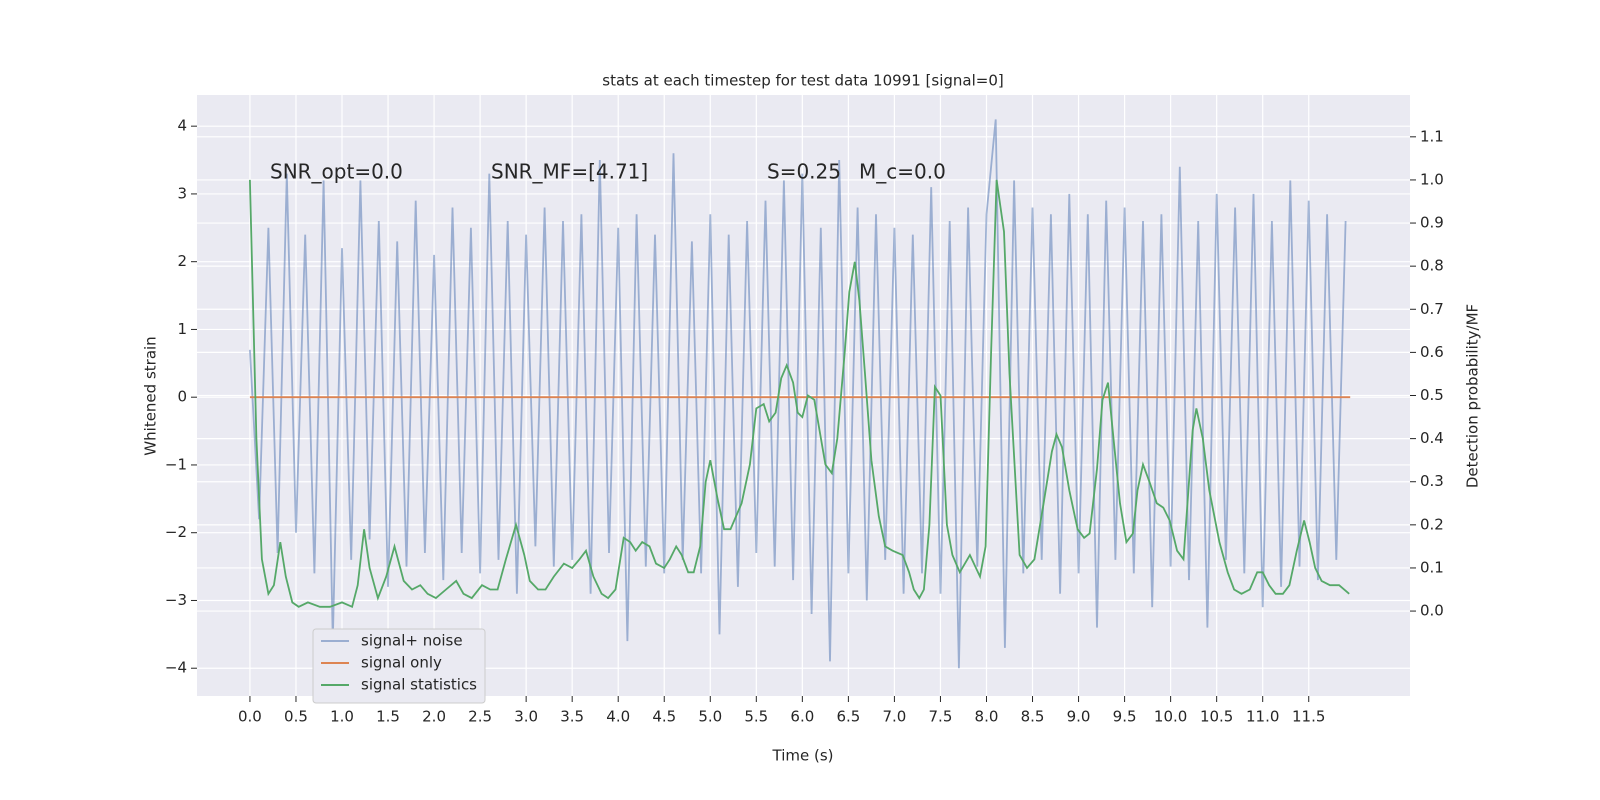  Describe the element at coordinates (342, 717) in the screenshot. I see `x-tick-label: 1.0` at that location.